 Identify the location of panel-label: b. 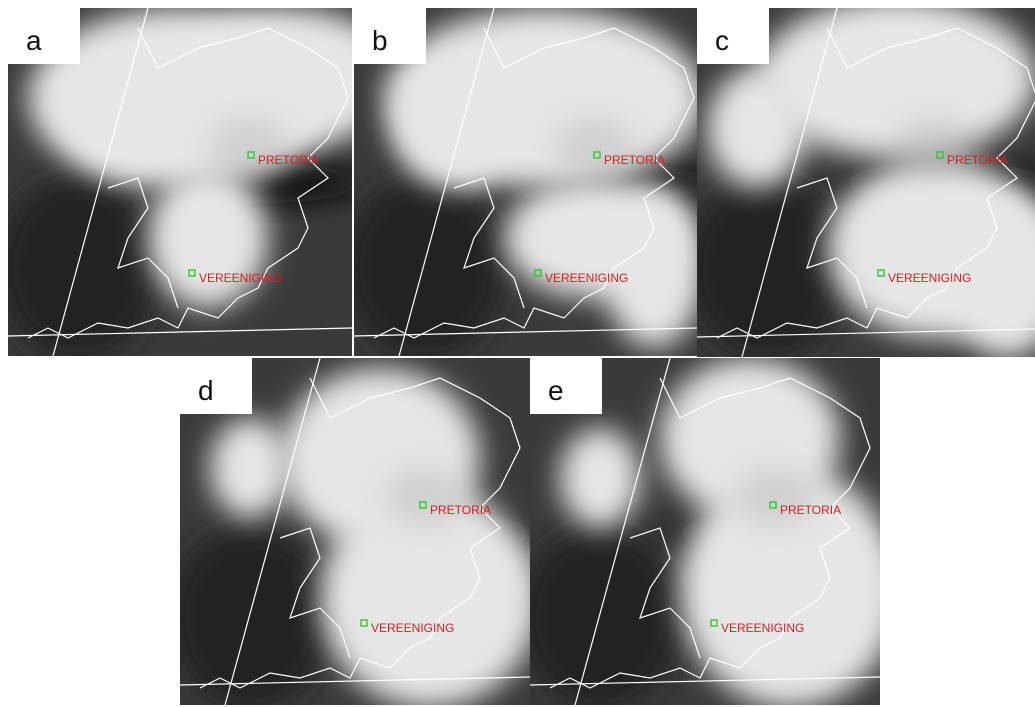
(380, 40).